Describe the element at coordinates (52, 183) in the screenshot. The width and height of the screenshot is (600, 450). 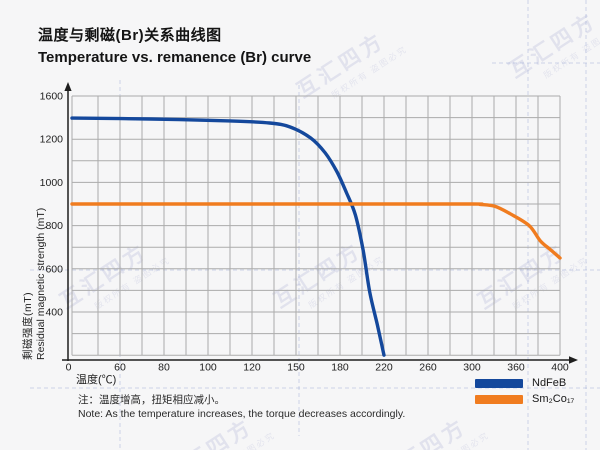
I see `y-tick-label: 1000` at that location.